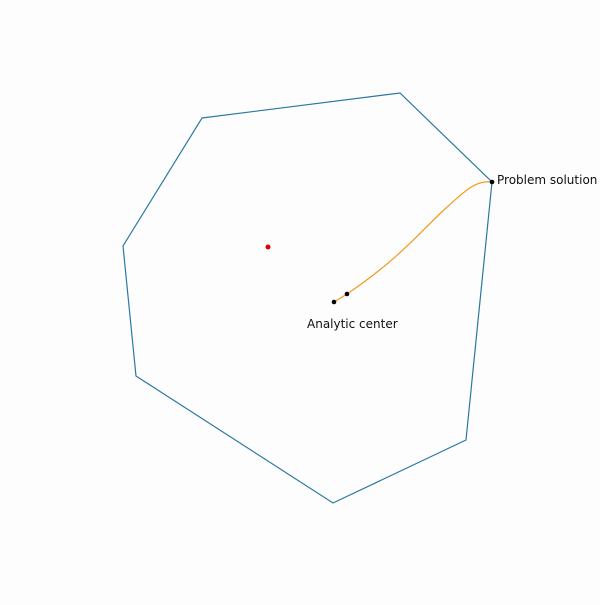 The image size is (600, 605). I want to click on problem-solution-point, so click(492, 182).